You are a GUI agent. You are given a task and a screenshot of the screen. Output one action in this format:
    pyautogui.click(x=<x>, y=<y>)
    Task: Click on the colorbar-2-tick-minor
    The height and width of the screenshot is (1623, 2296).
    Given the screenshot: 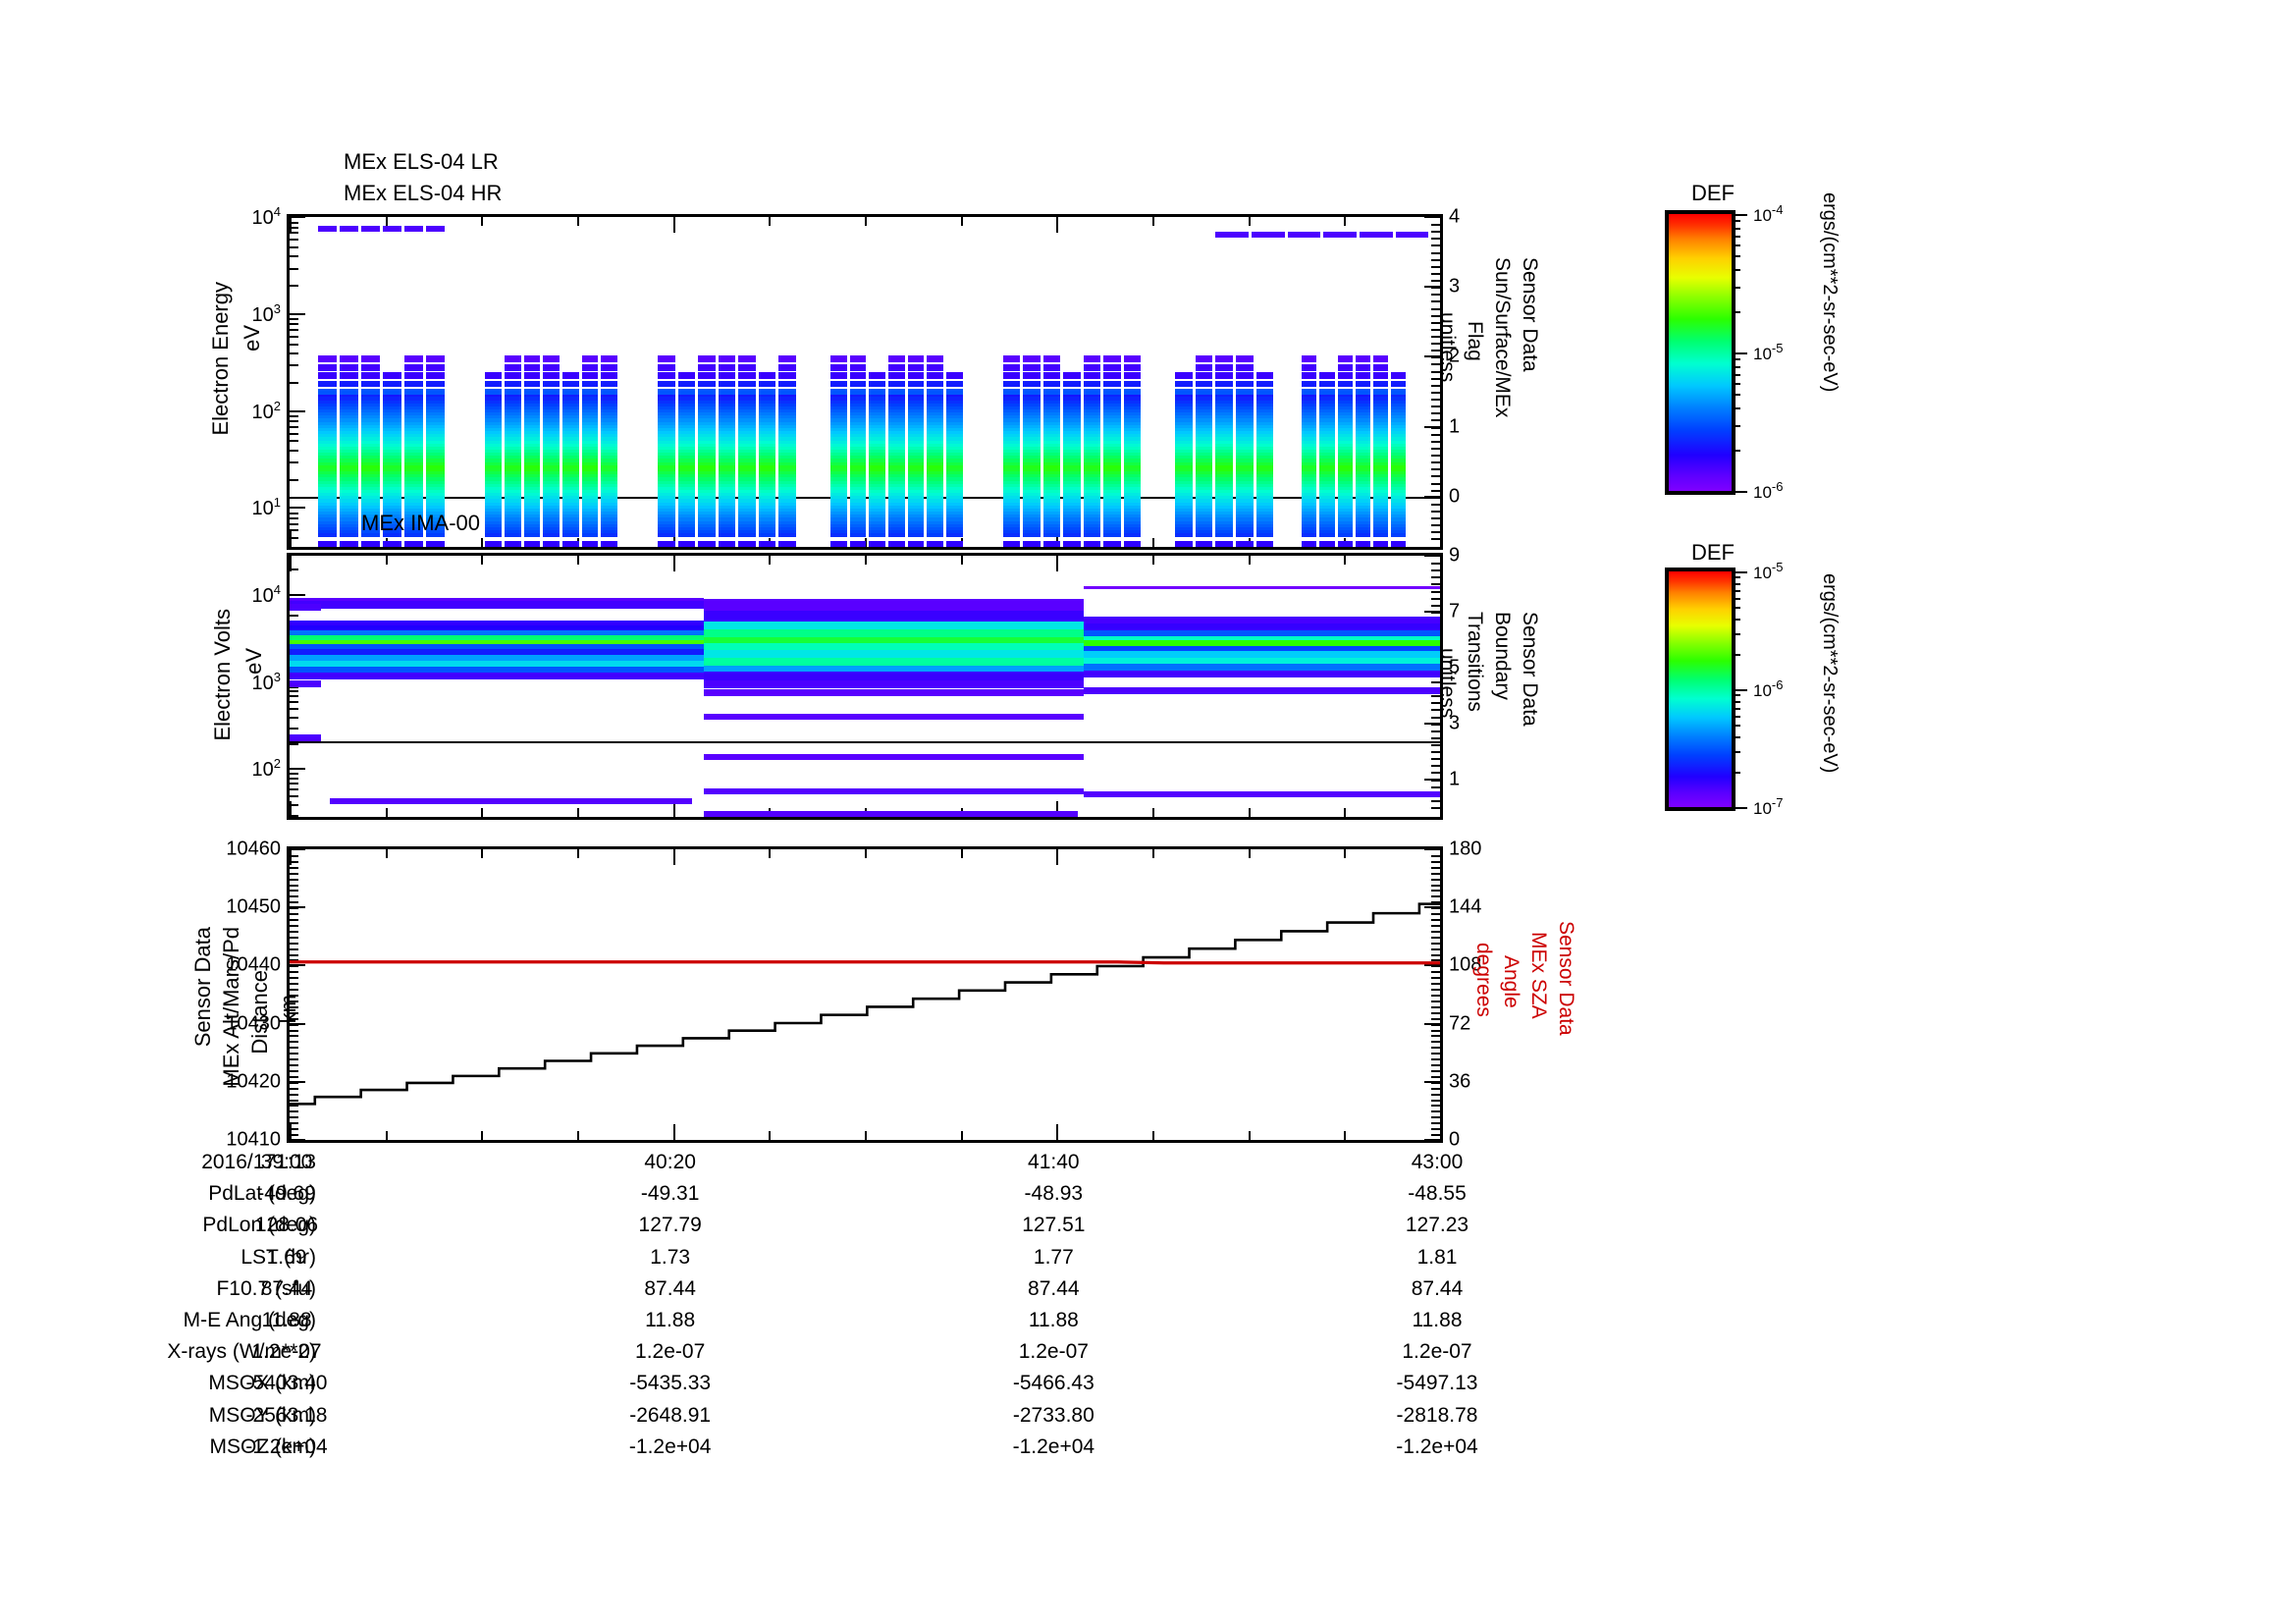 What is the action you would take?
    pyautogui.click(x=1736, y=590)
    